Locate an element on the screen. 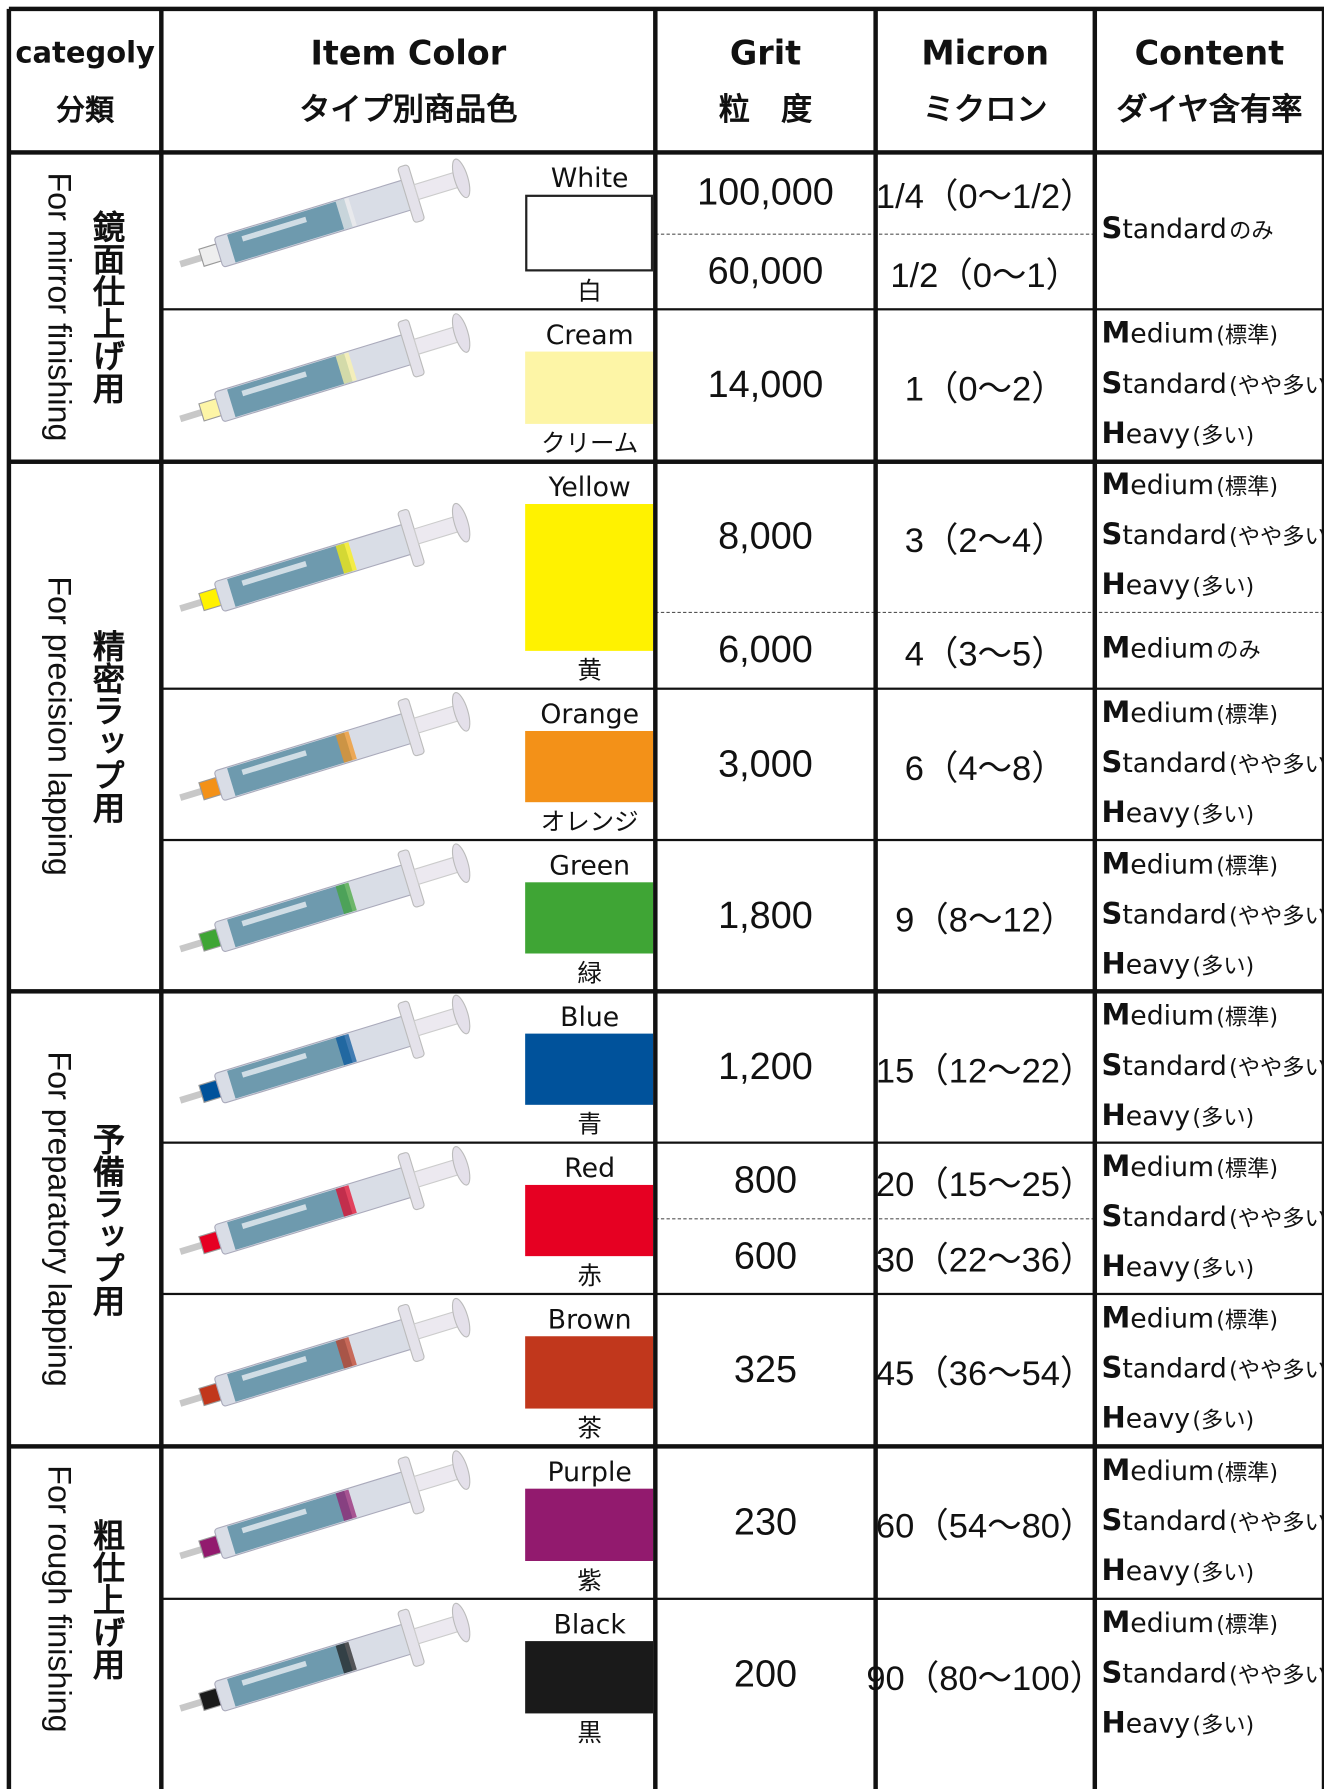  color-name-en: Black is located at coordinates (589, 1624).